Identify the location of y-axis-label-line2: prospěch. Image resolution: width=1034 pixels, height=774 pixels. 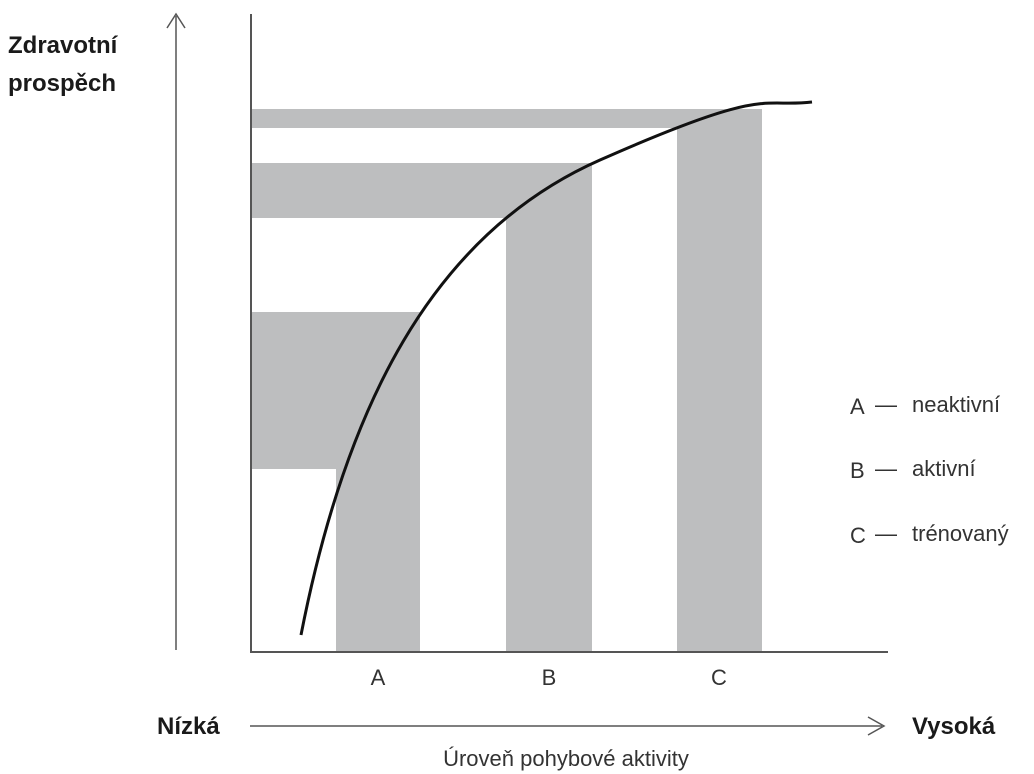
(62, 83).